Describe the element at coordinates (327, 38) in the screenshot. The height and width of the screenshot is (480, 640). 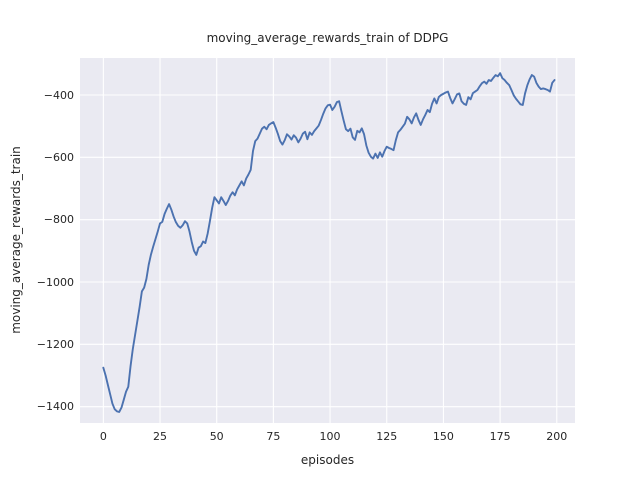
I see `chart-title: moving_average_rewards_train of DDPG` at that location.